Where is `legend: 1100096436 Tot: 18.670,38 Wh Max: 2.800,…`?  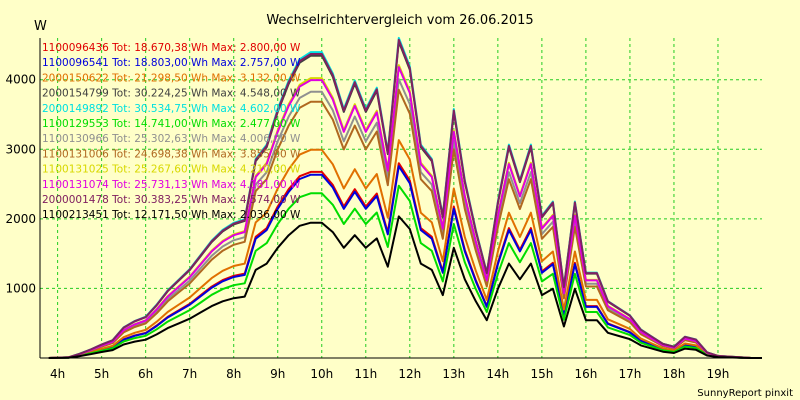
legend: 1100096436 Tot: 18.670,38 Wh Max: 2.800,… is located at coordinates (171, 131).